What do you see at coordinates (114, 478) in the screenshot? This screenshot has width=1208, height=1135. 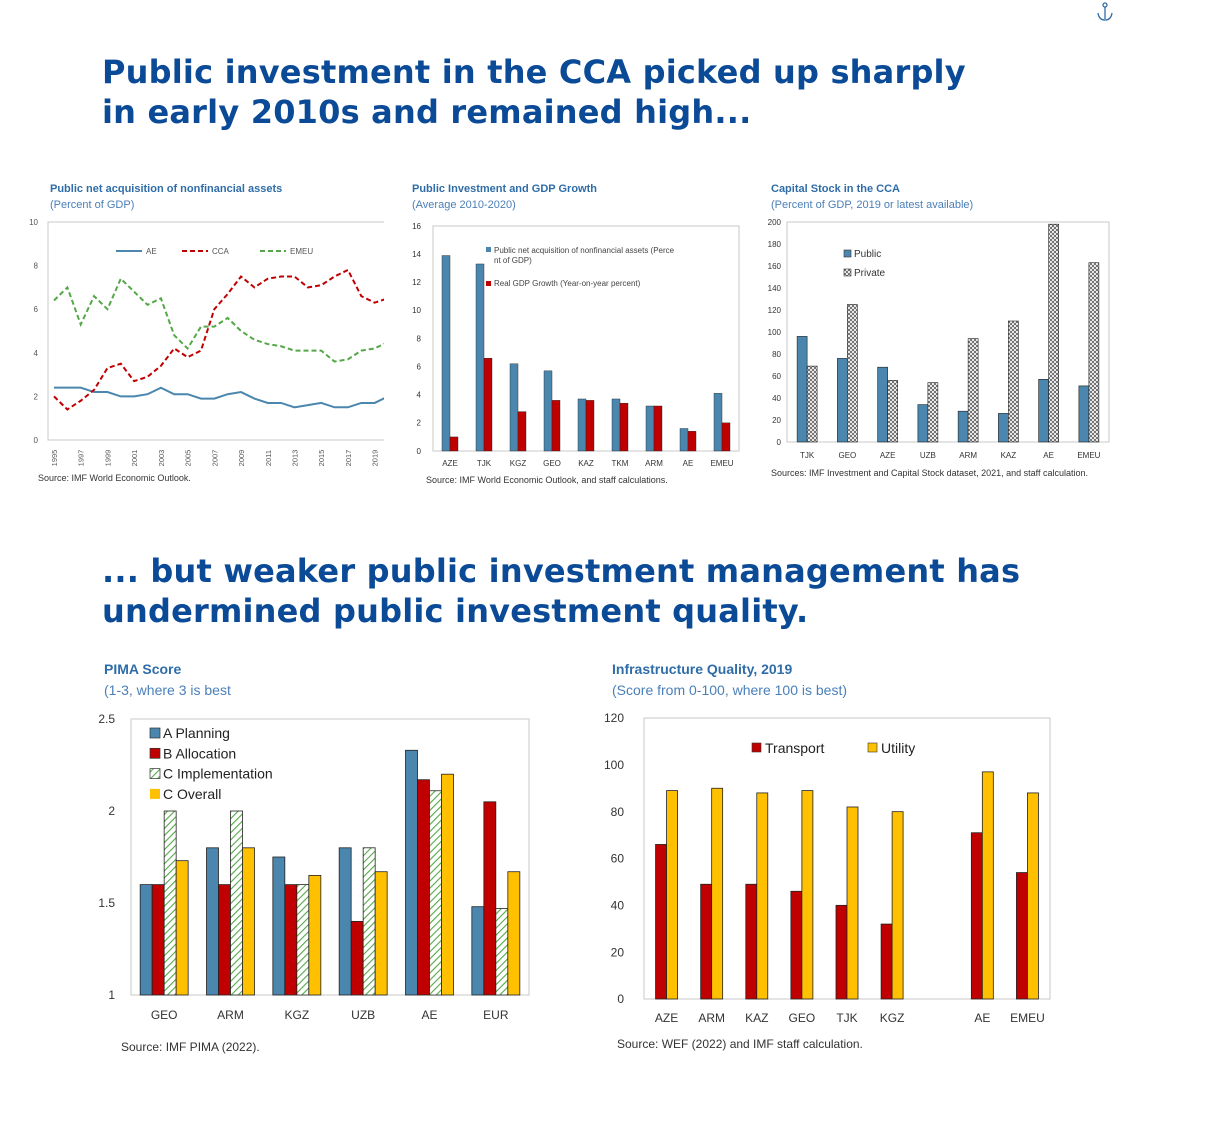 I see `chart1-source: Source: IMF World Economic Outlook.` at bounding box center [114, 478].